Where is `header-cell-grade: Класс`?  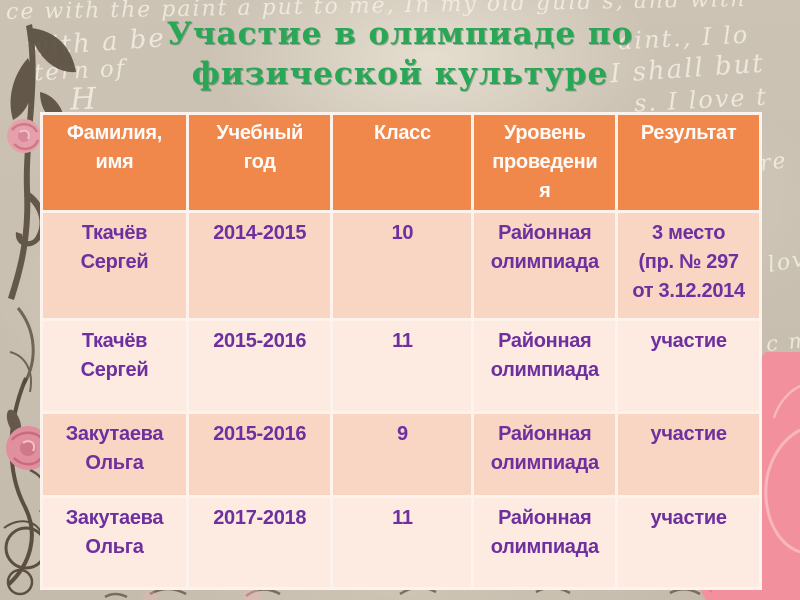
header-cell-grade: Класс is located at coordinates (402, 162).